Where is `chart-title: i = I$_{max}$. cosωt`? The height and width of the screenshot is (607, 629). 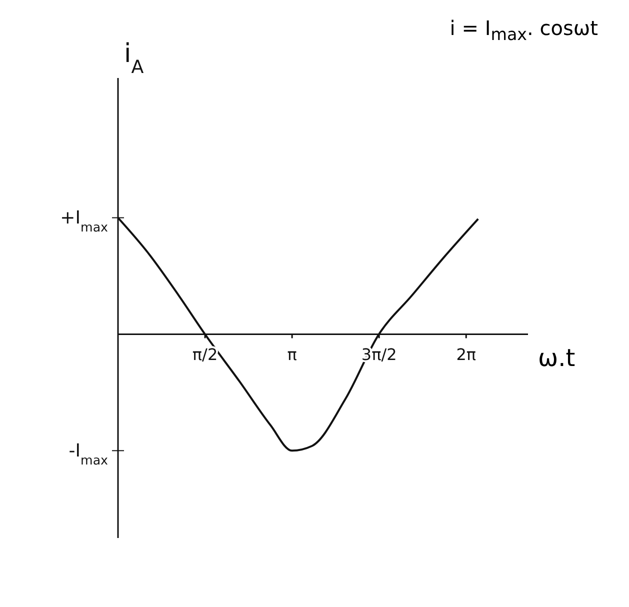
chart-title: i = I$_{max}$. cosωt is located at coordinates (524, 30).